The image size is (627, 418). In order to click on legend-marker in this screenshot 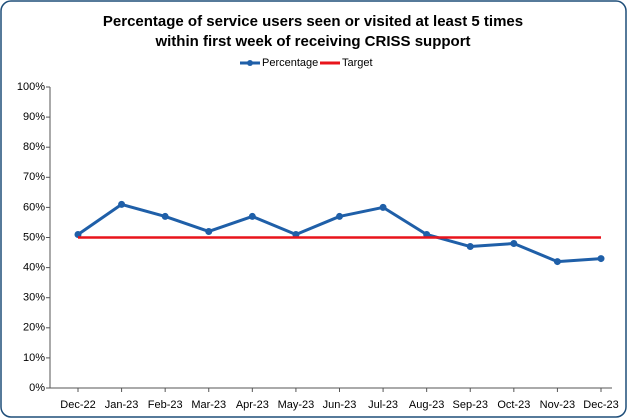, I will do `click(250, 63)`.